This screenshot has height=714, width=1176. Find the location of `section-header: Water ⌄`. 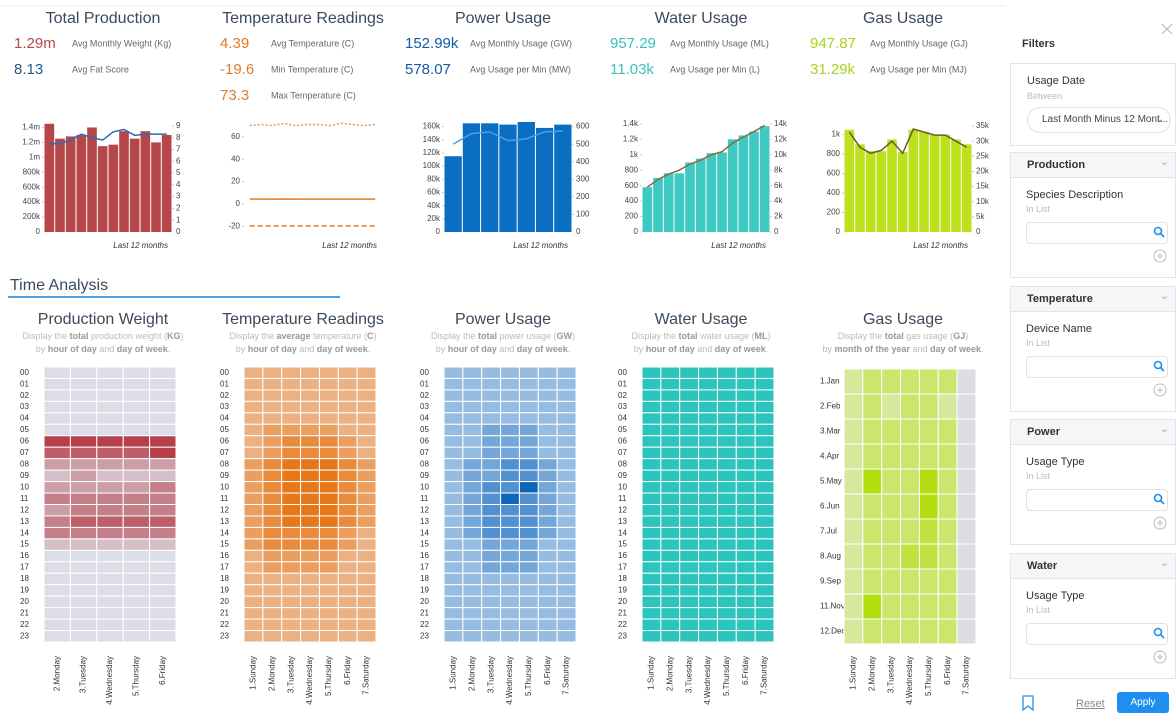

section-header: Water ⌄ is located at coordinates (1093, 565).